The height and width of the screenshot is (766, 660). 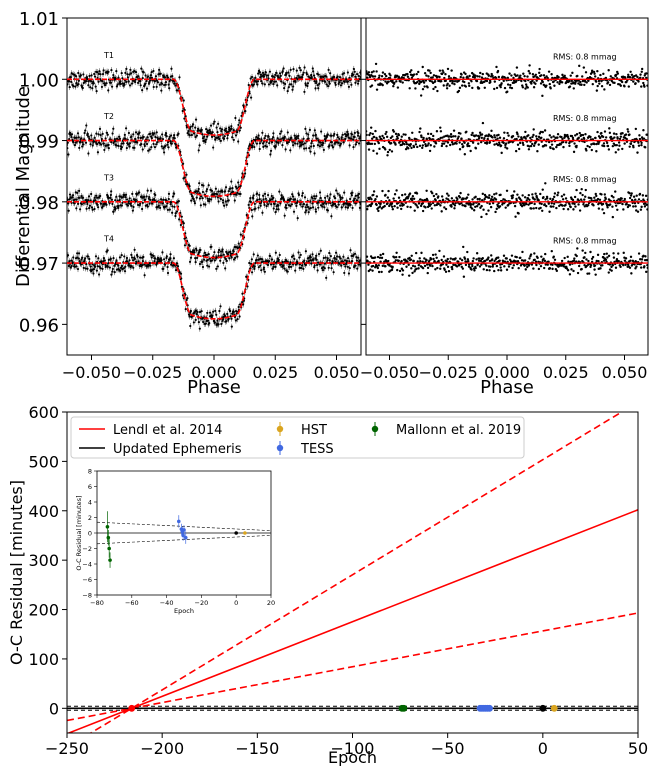 I want to click on y-tick-label: 1.00, so click(x=39, y=80).